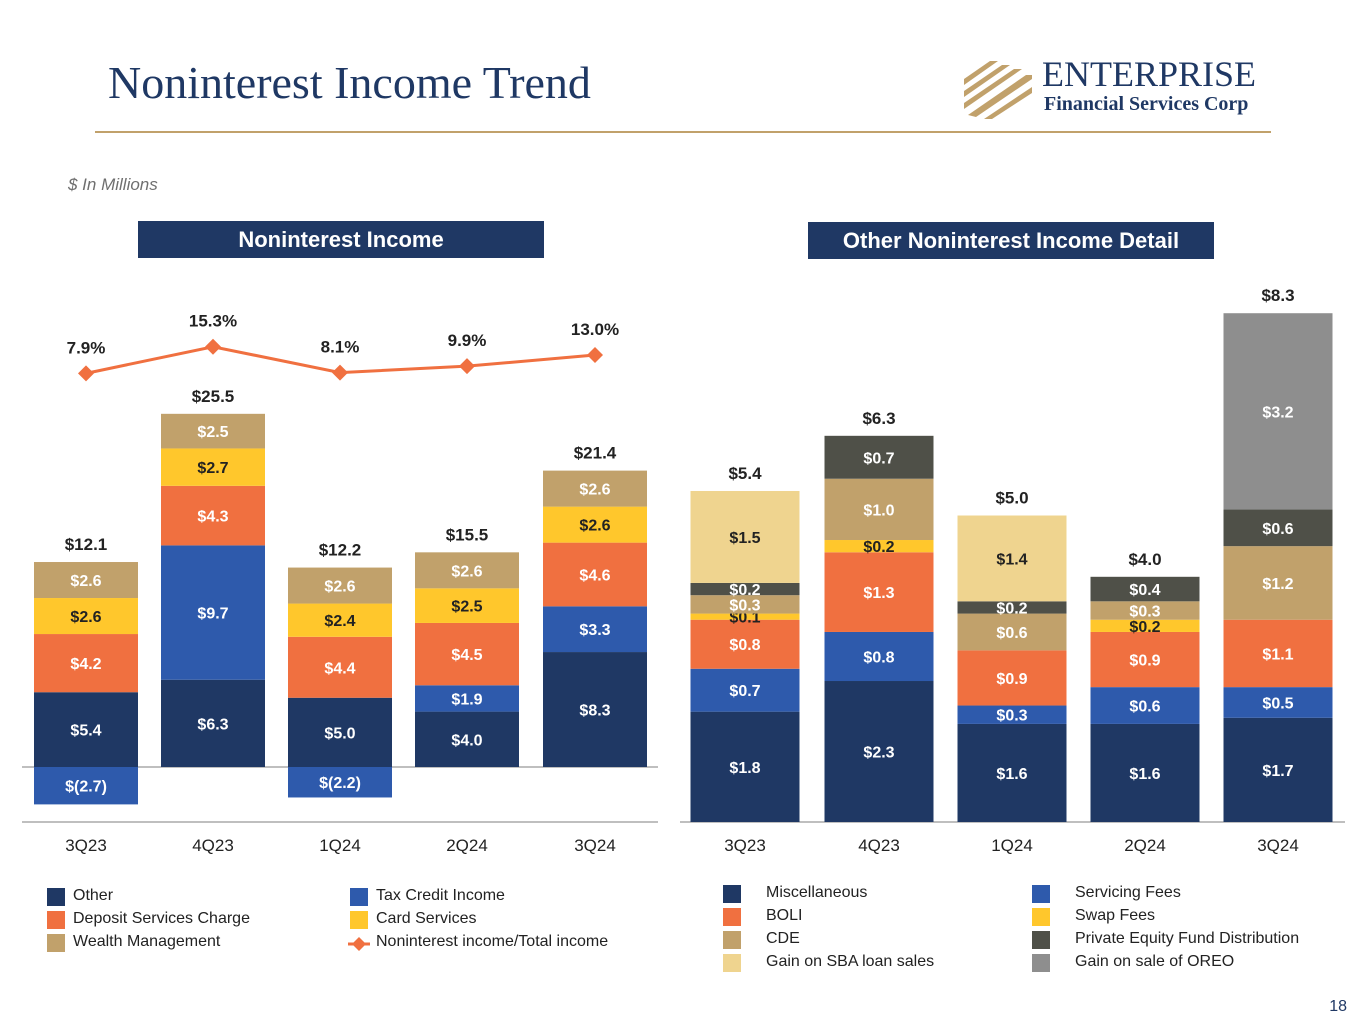 Image resolution: width=1365 pixels, height=1024 pixels. Describe the element at coordinates (467, 340) in the screenshot. I see `chart1-ratio-label: 9.9%` at that location.